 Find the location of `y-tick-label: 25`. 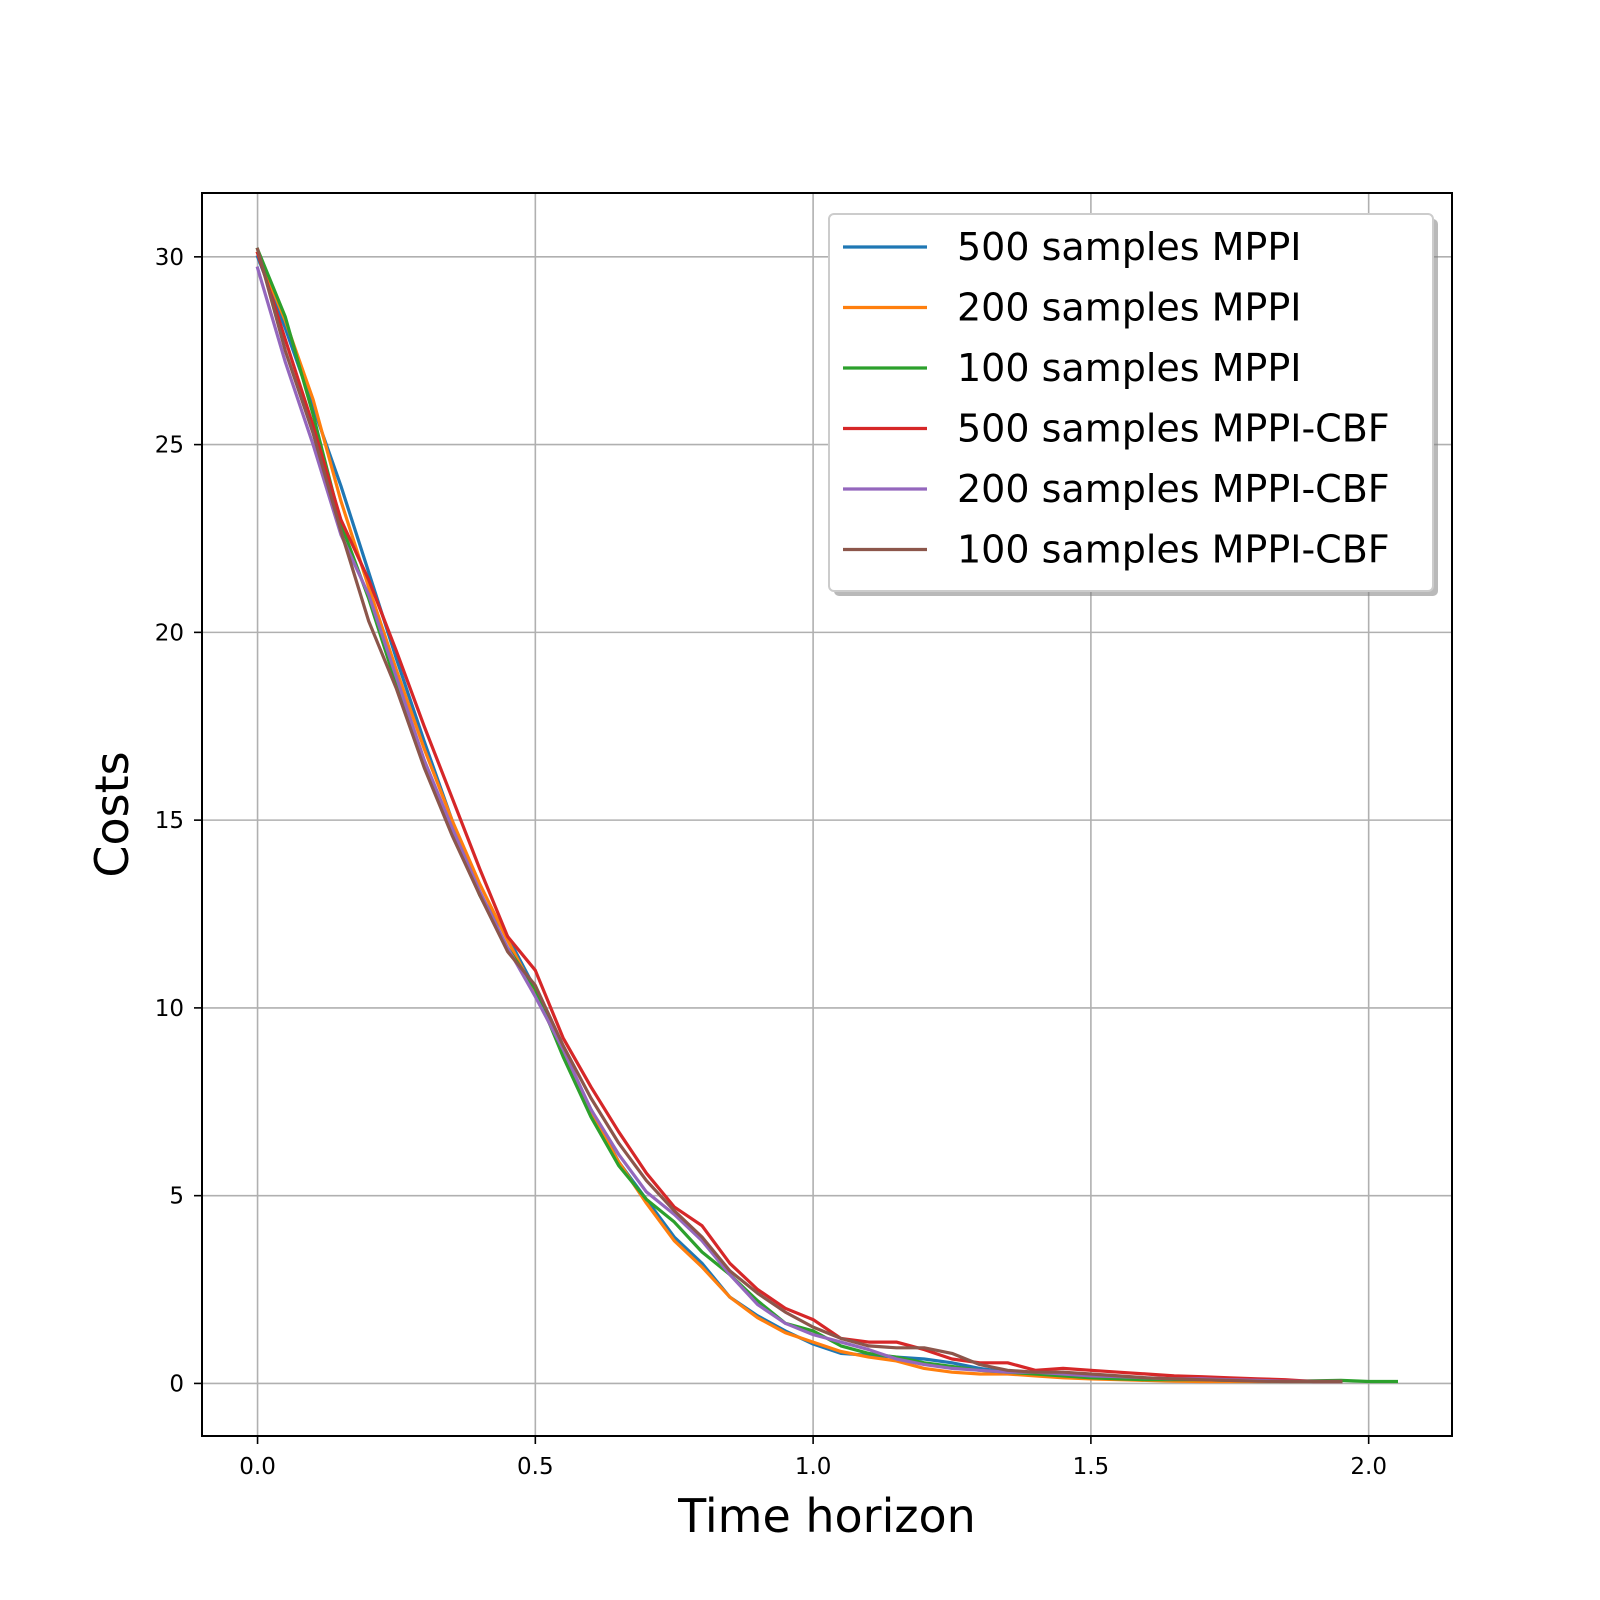

y-tick-label: 25 is located at coordinates (169, 446).